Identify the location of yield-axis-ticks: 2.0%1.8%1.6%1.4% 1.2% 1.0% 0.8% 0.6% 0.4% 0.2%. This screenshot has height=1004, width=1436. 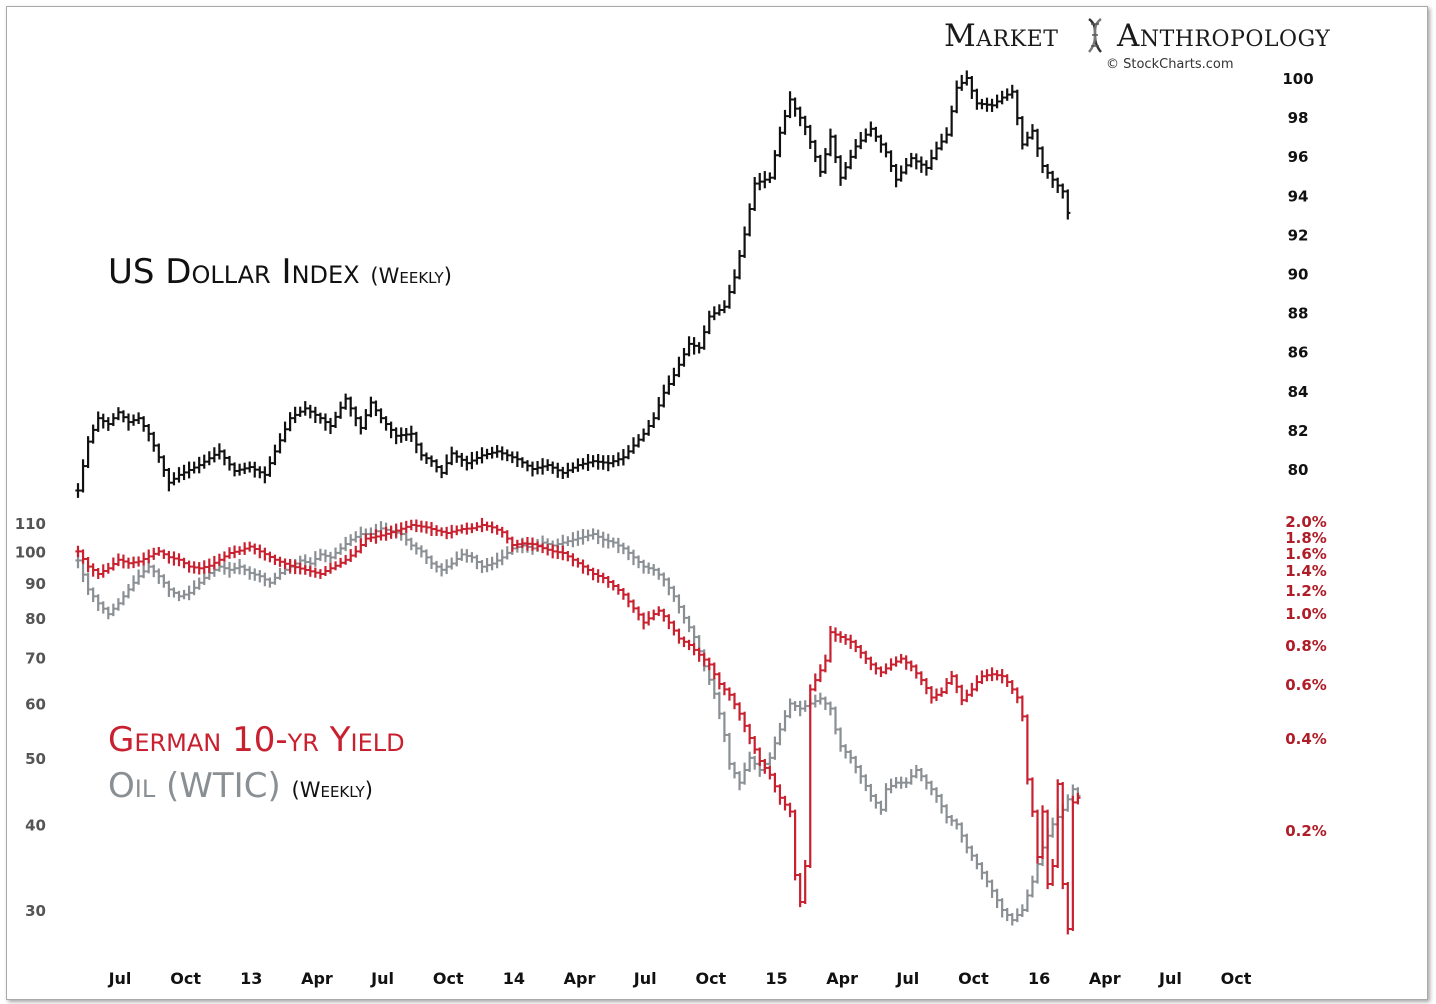
(1306, 676).